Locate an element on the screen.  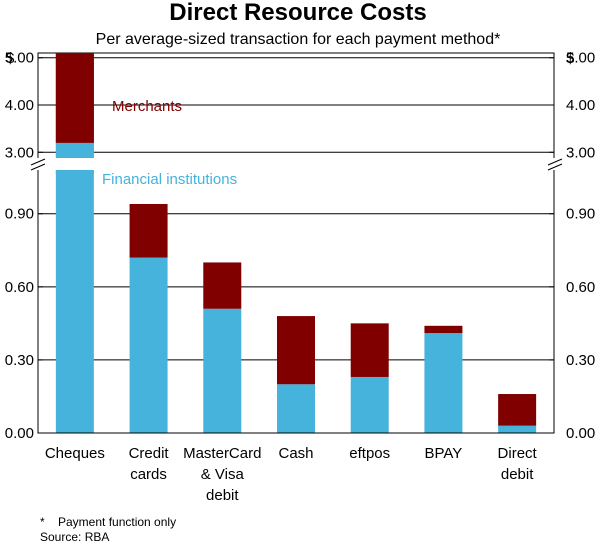
x-category-label: eftpos is located at coordinates (369, 453).